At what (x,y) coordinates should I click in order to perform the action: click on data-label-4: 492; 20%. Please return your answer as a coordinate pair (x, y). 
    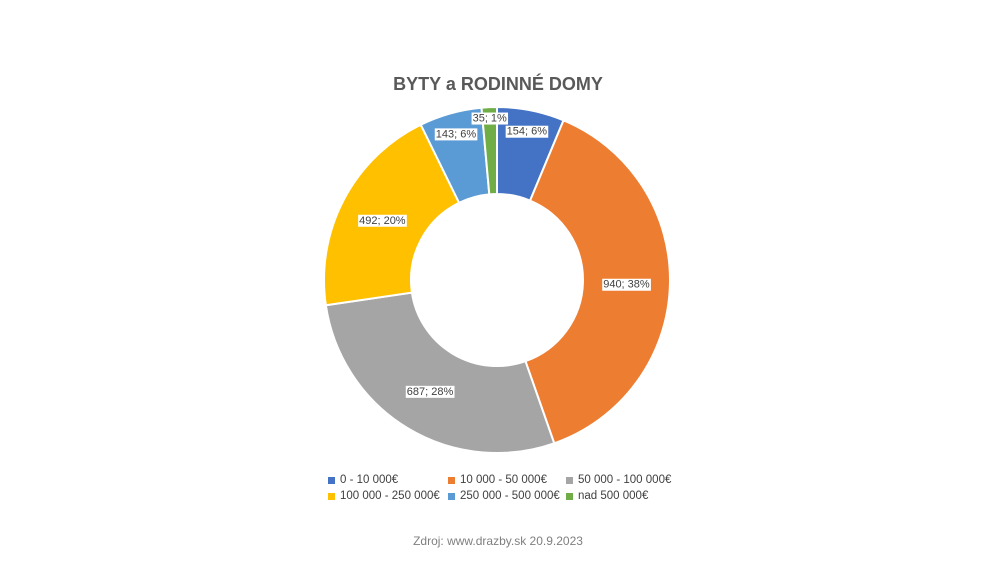
    Looking at the image, I should click on (382, 221).